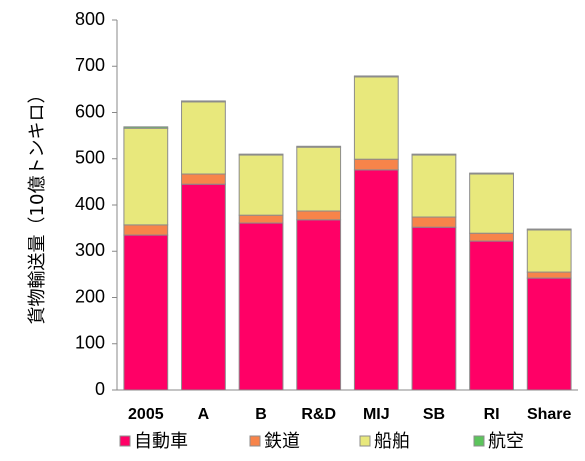 This screenshot has height=461, width=585. What do you see at coordinates (90, 296) in the screenshot?
I see `y-tick-label: 200` at bounding box center [90, 296].